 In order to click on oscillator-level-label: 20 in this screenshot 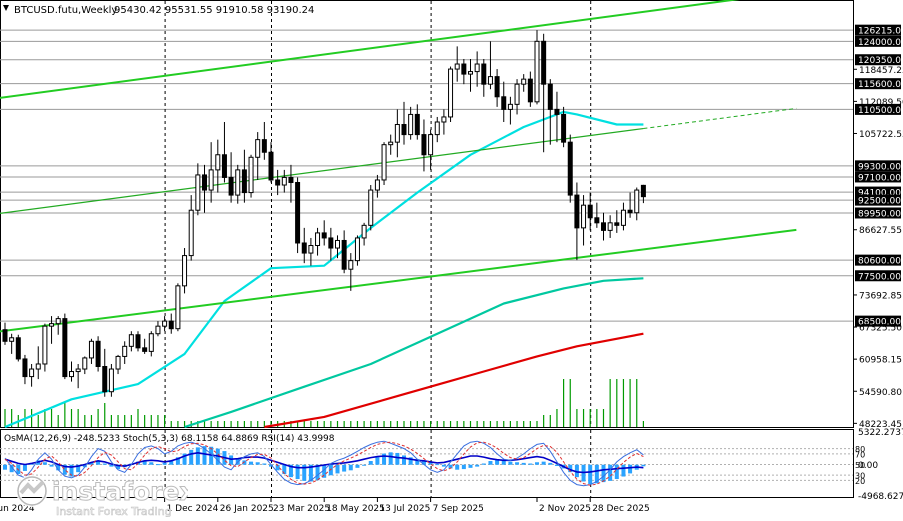, I will do `click(860, 481)`.